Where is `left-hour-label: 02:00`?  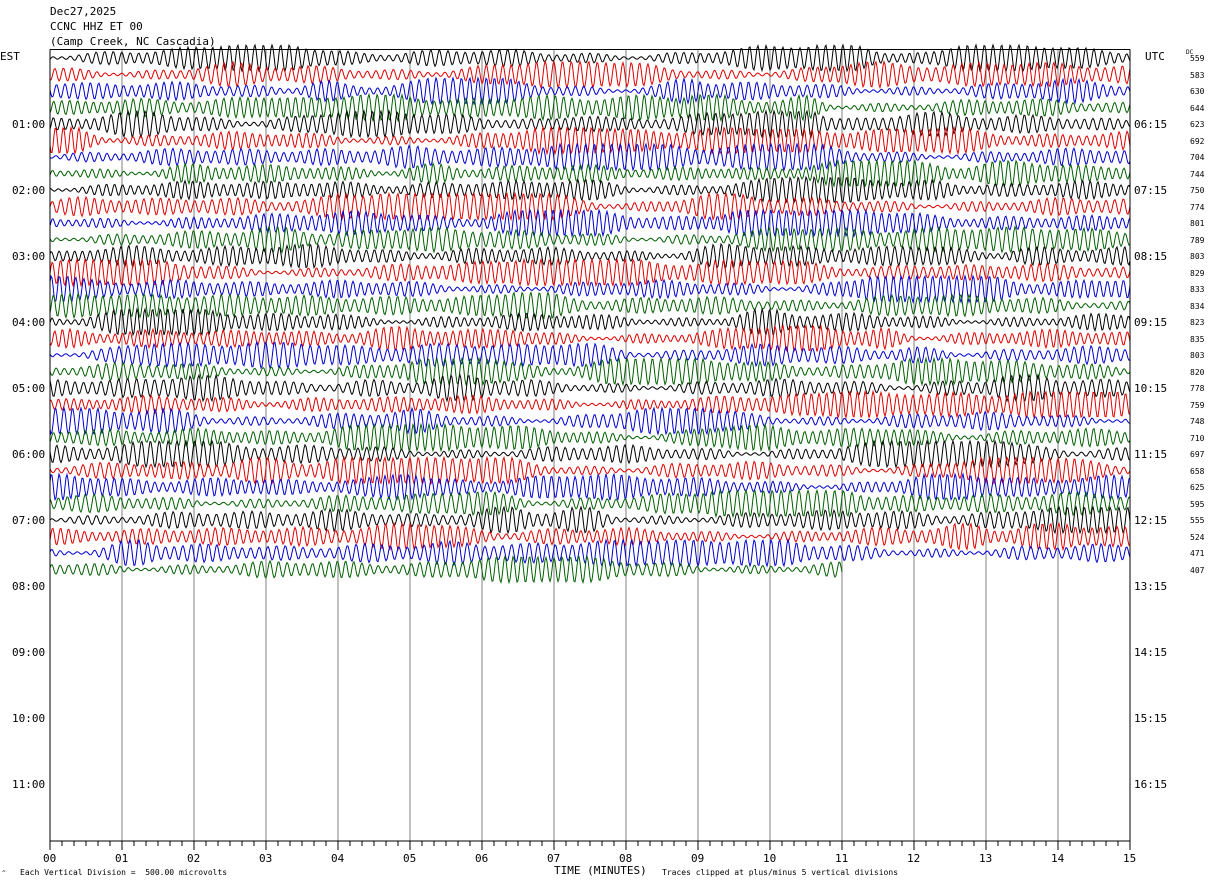
left-hour-label: 02:00 is located at coordinates (29, 190).